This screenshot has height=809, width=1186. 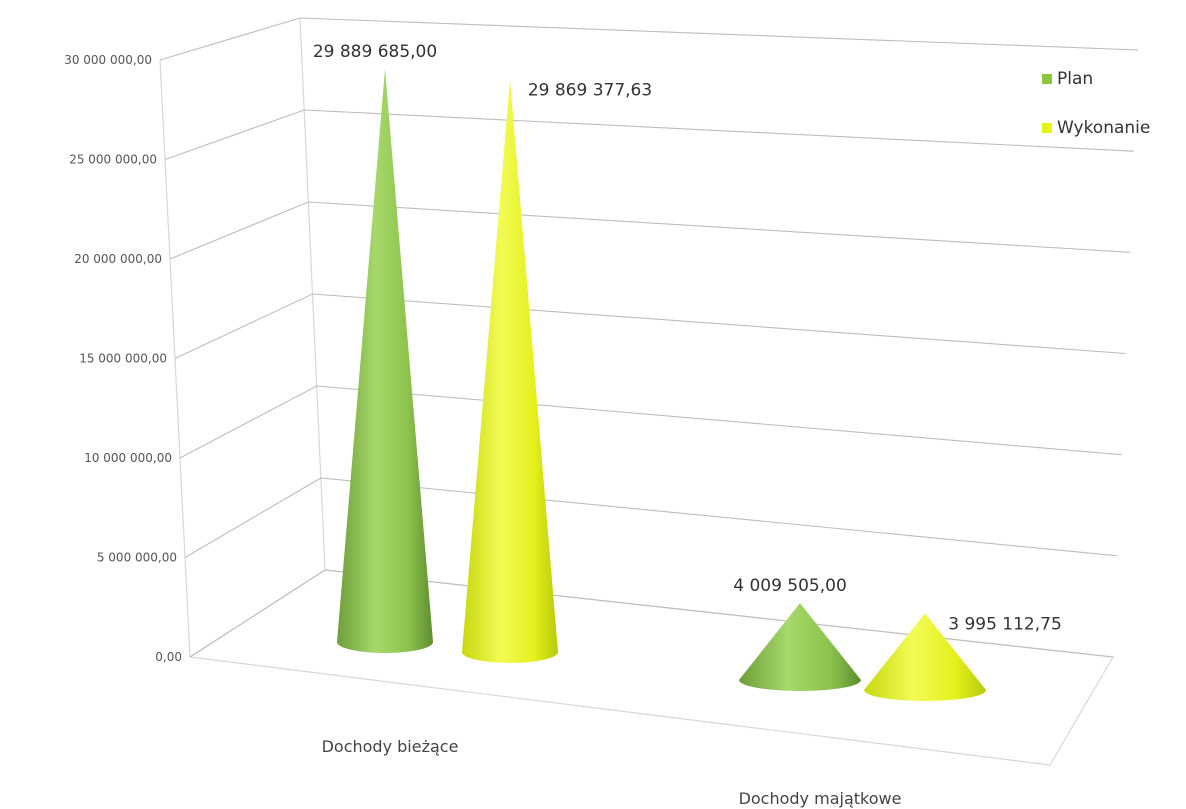 What do you see at coordinates (128, 458) in the screenshot?
I see `y-tick-label: 10 000 000,00` at bounding box center [128, 458].